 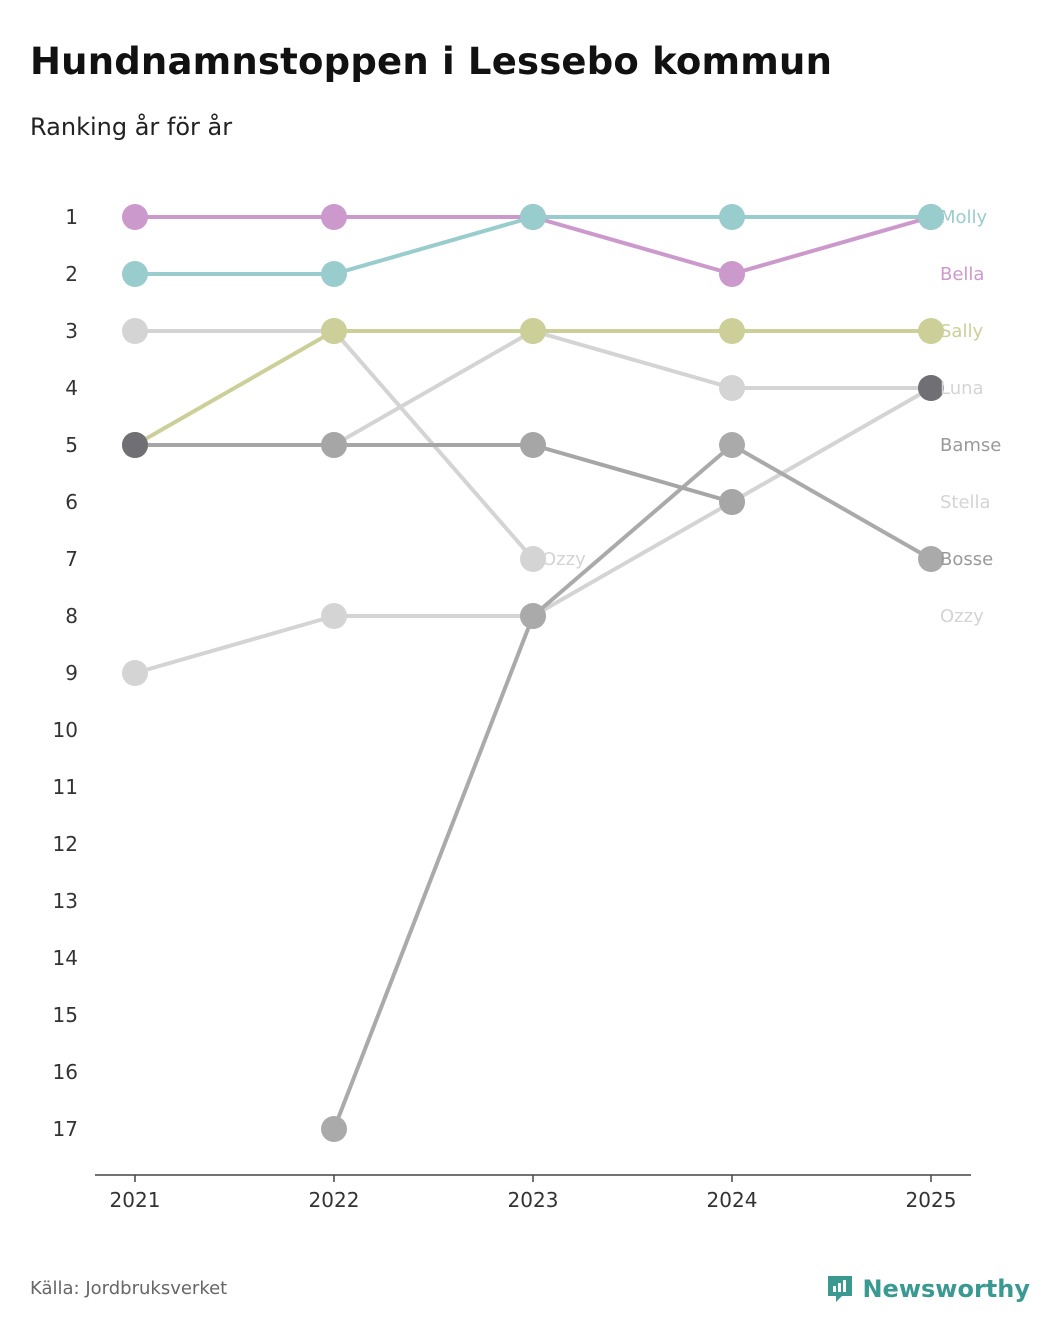 I want to click on x-tick-label: 2024, so click(x=732, y=1200).